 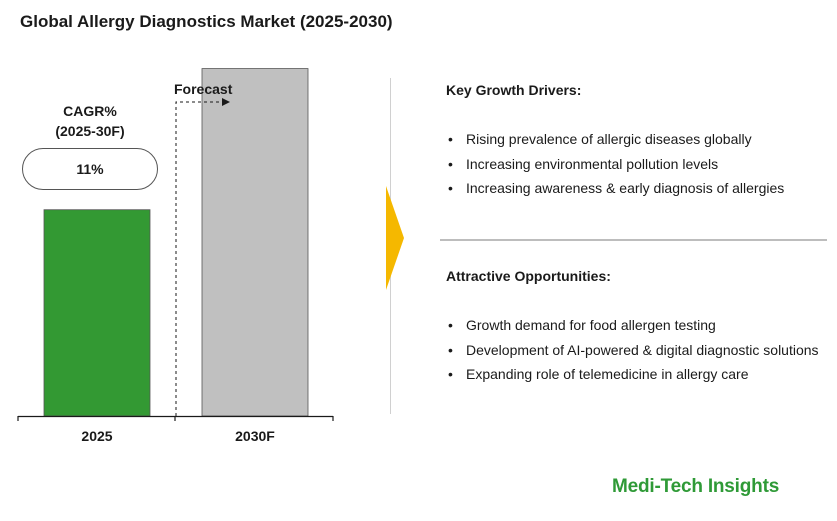 I want to click on cagr-value-pill: 11%, so click(x=90, y=169).